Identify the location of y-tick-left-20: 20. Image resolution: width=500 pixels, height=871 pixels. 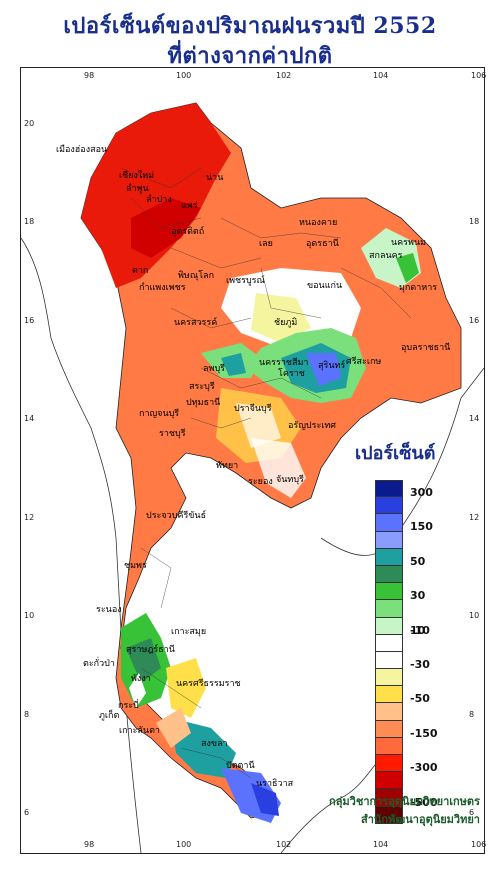
(29, 123).